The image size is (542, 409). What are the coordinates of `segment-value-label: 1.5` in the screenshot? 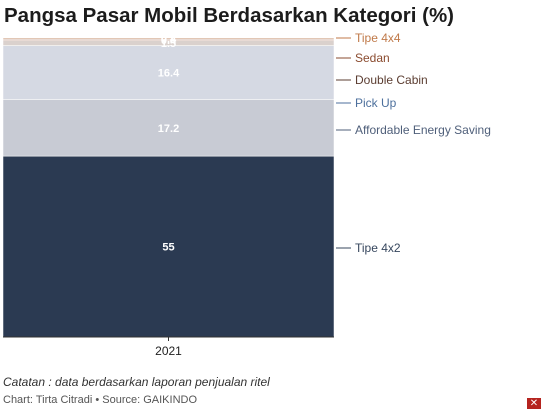 It's located at (168, 44).